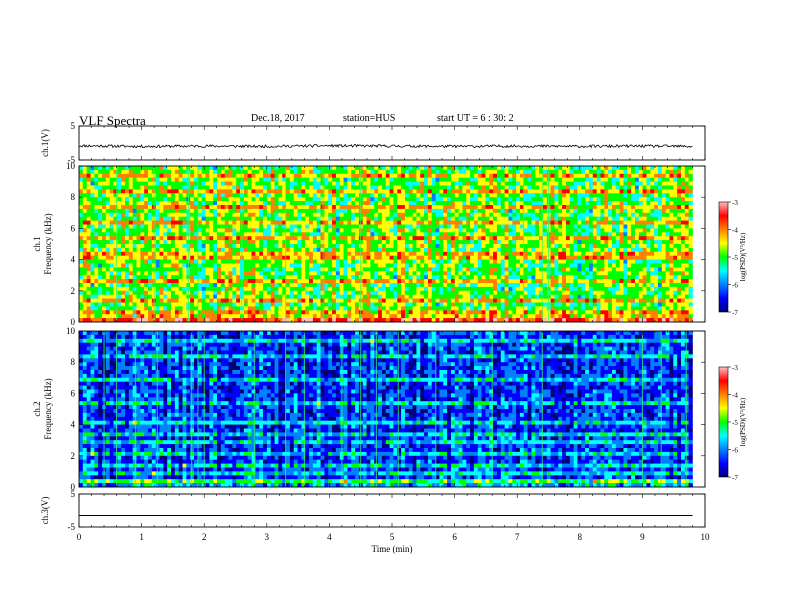 The height and width of the screenshot is (612, 792). What do you see at coordinates (37, 243) in the screenshot?
I see `y-axis-label: ch.1` at bounding box center [37, 243].